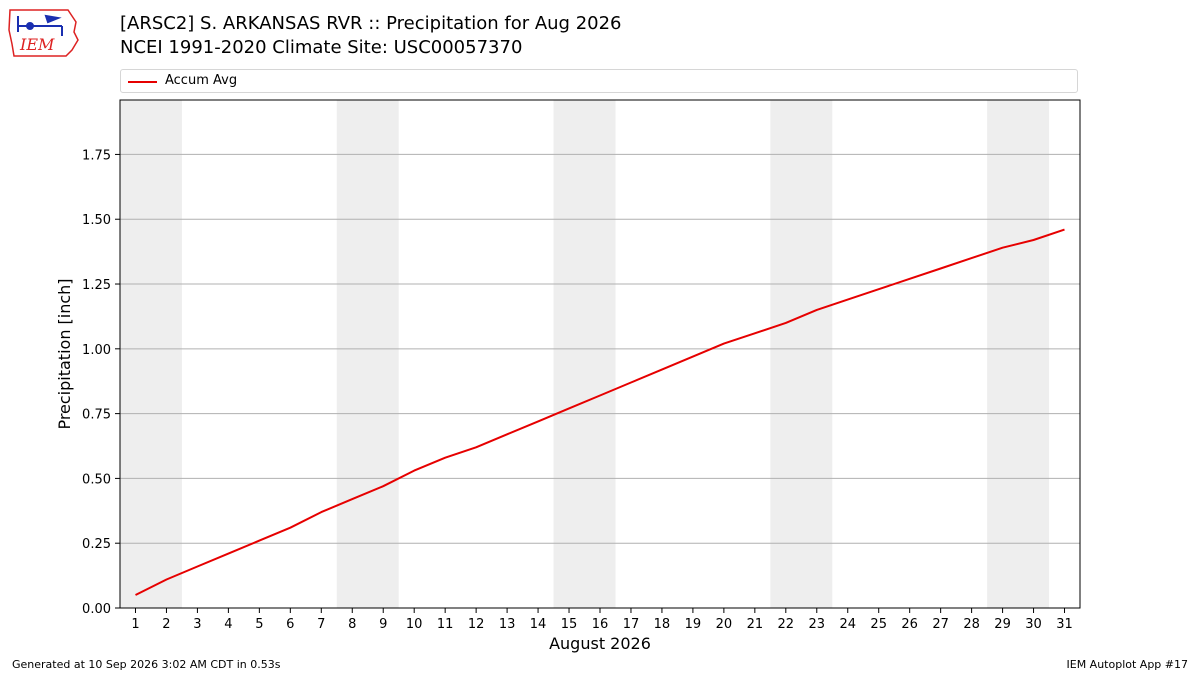 This screenshot has height=675, width=1200. What do you see at coordinates (817, 624) in the screenshot?
I see `x-tick-label: 23` at bounding box center [817, 624].